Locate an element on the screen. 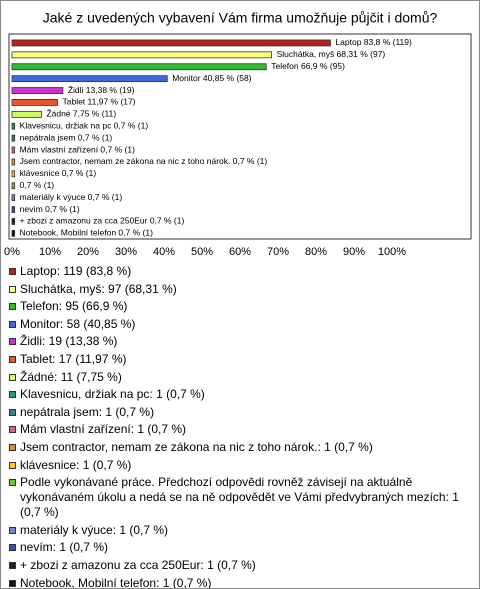 The height and width of the screenshot is (589, 480). bar-label: Mám vlastní zařízení 0,7 % (1) is located at coordinates (77, 149).